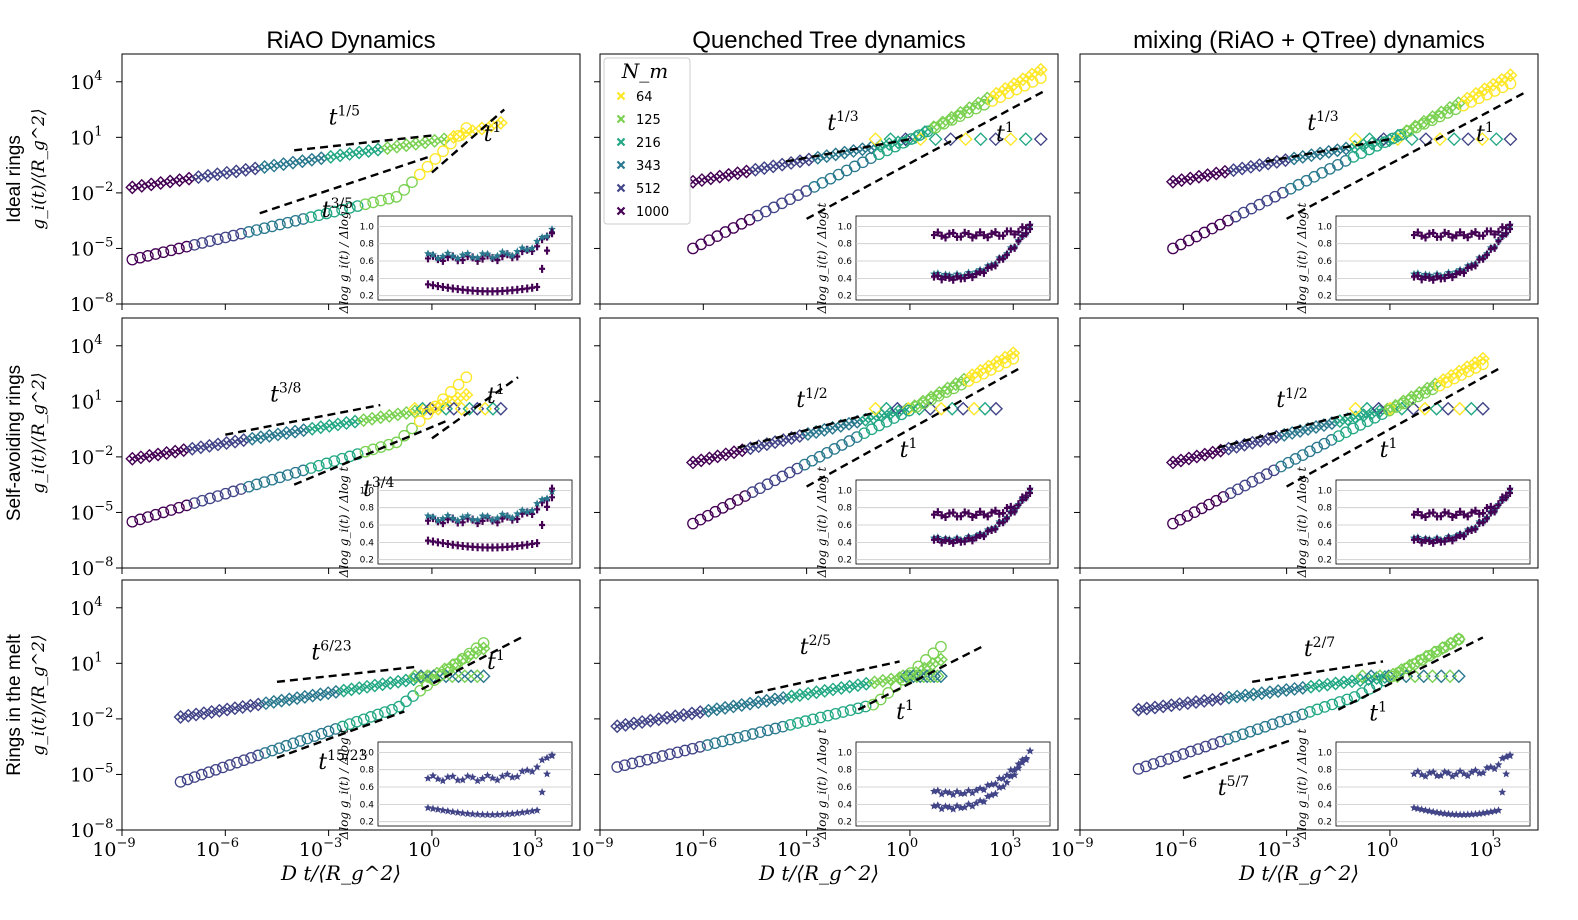 The image size is (1578, 920). What do you see at coordinates (39, 432) in the screenshot?
I see `y-axis-label: g_i(t)/⟨R_g^2⟩` at bounding box center [39, 432].